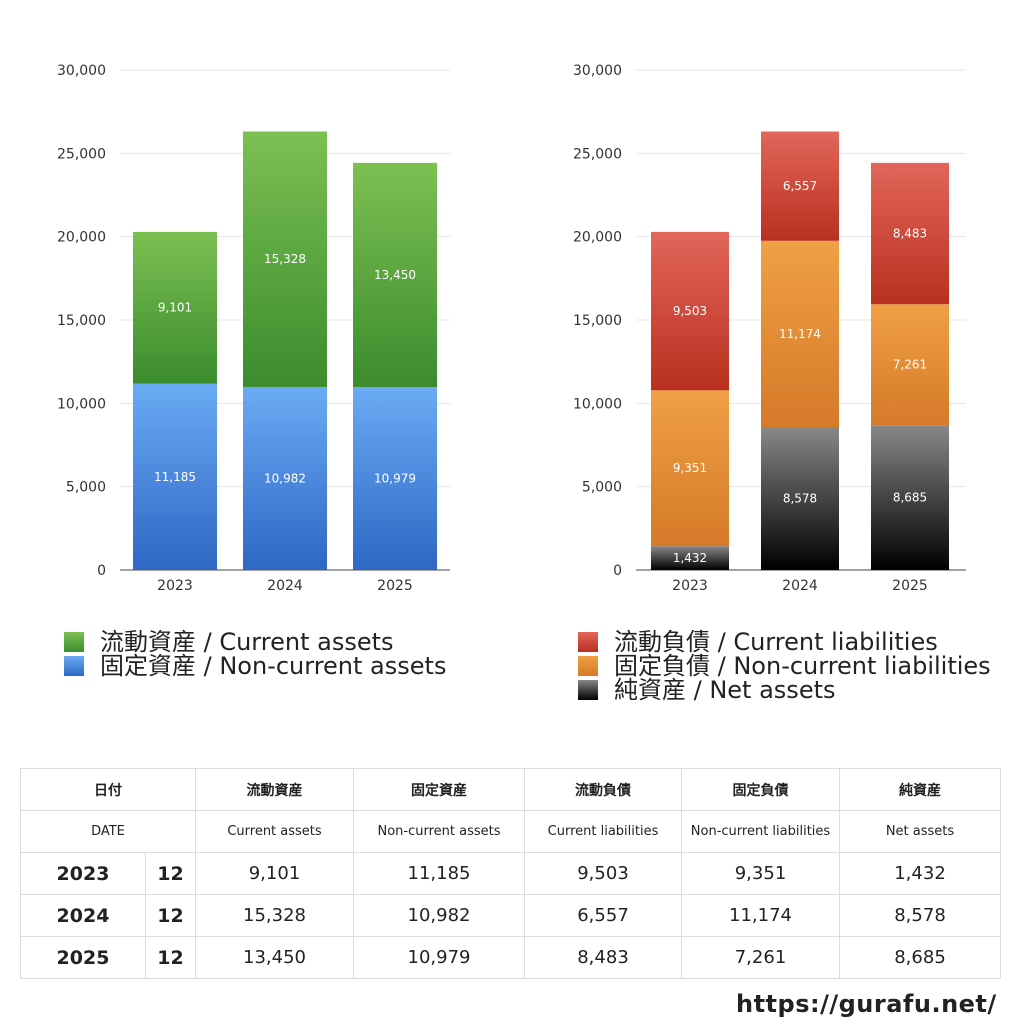 The image size is (1024, 1024). What do you see at coordinates (439, 789) in the screenshot?
I see `header-non-current-assets-jp: 固定資産` at bounding box center [439, 789].